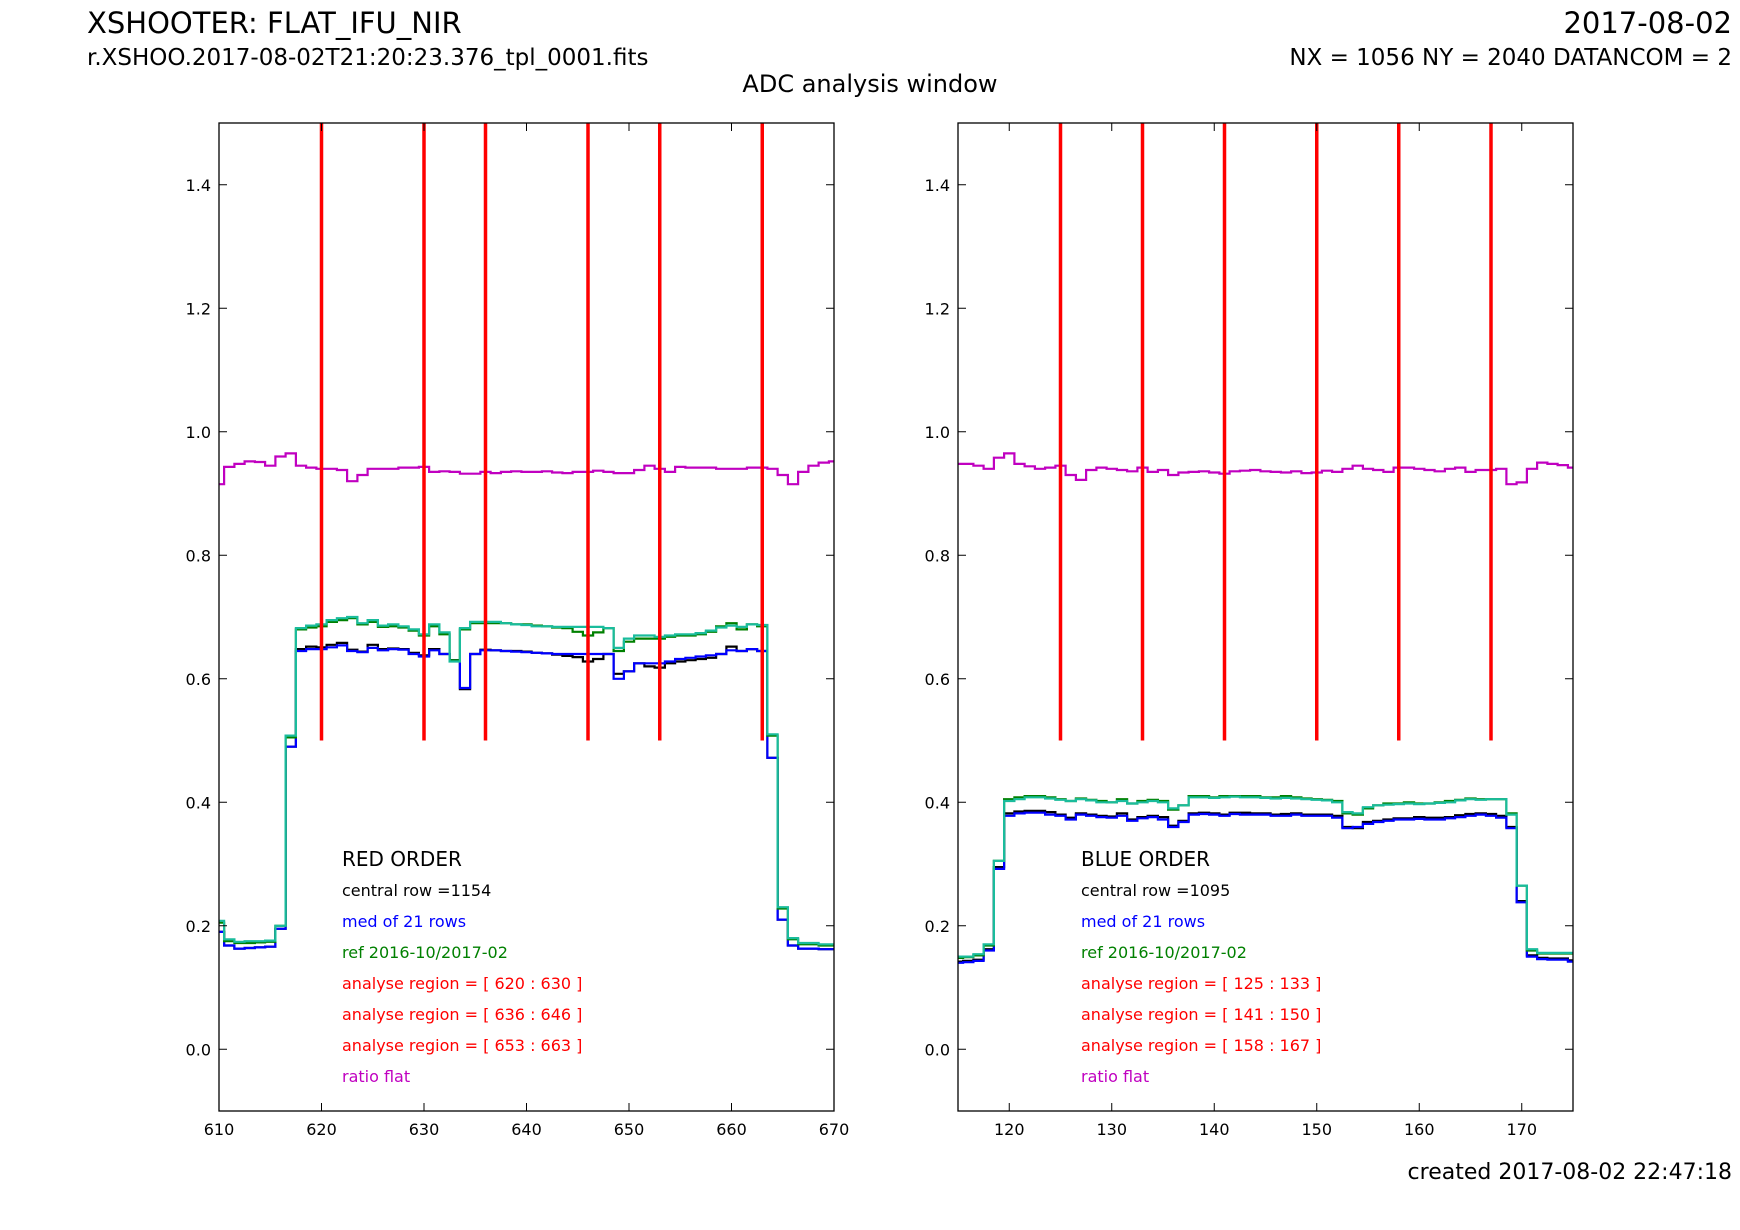 This screenshot has width=1740, height=1230. I want to click on red-order-ytick-label-2: 0.4, so click(198, 802).